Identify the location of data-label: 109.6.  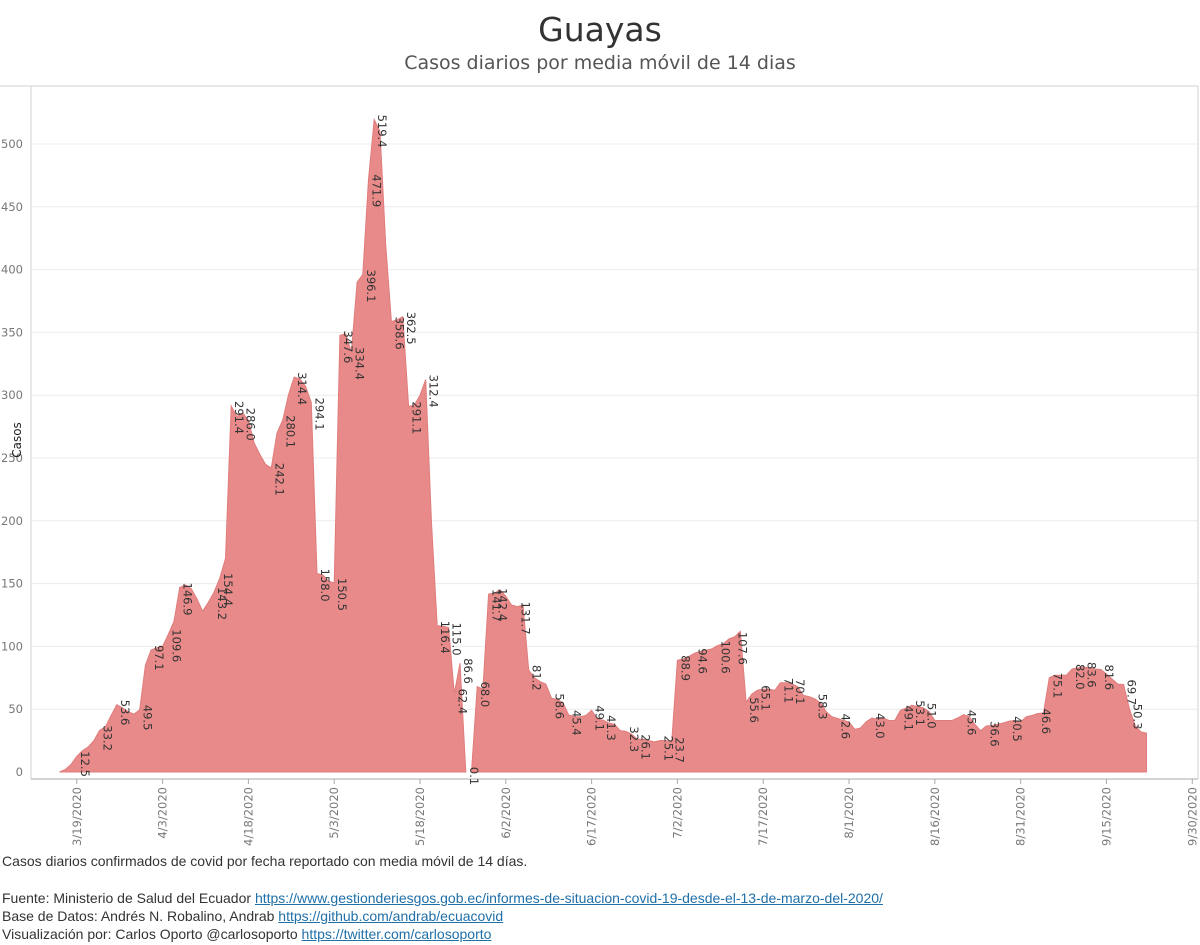
(176, 645).